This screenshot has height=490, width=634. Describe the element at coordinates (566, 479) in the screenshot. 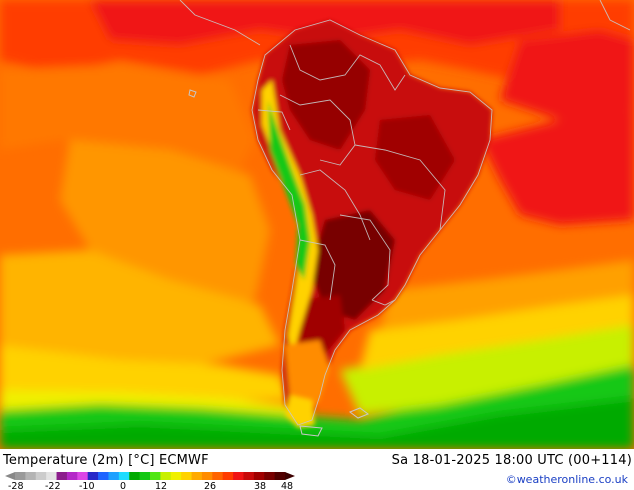

I see `source-credit: ©weatheronline.co.uk` at that location.